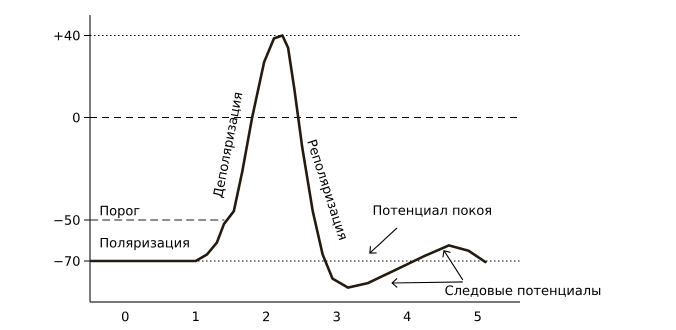  I want to click on annotation: Следовые потенциалы, so click(522, 291).